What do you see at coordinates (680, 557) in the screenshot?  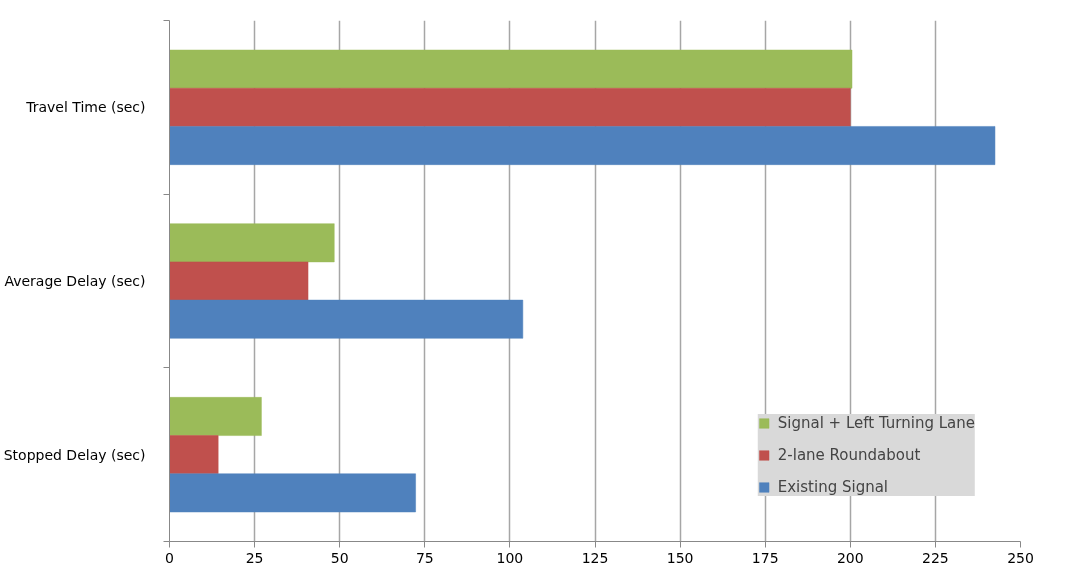 I see `x-tick-label: 150` at bounding box center [680, 557].